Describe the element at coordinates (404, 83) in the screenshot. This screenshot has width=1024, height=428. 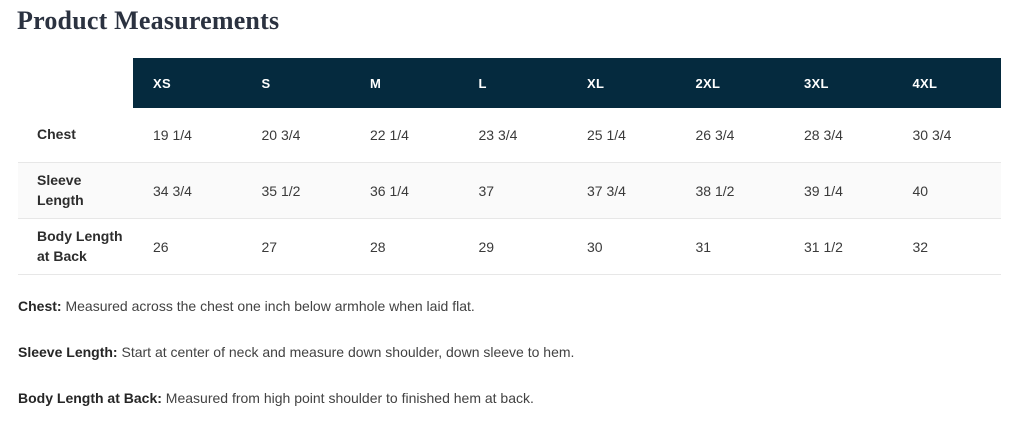
I see `size-header-m: M` at that location.